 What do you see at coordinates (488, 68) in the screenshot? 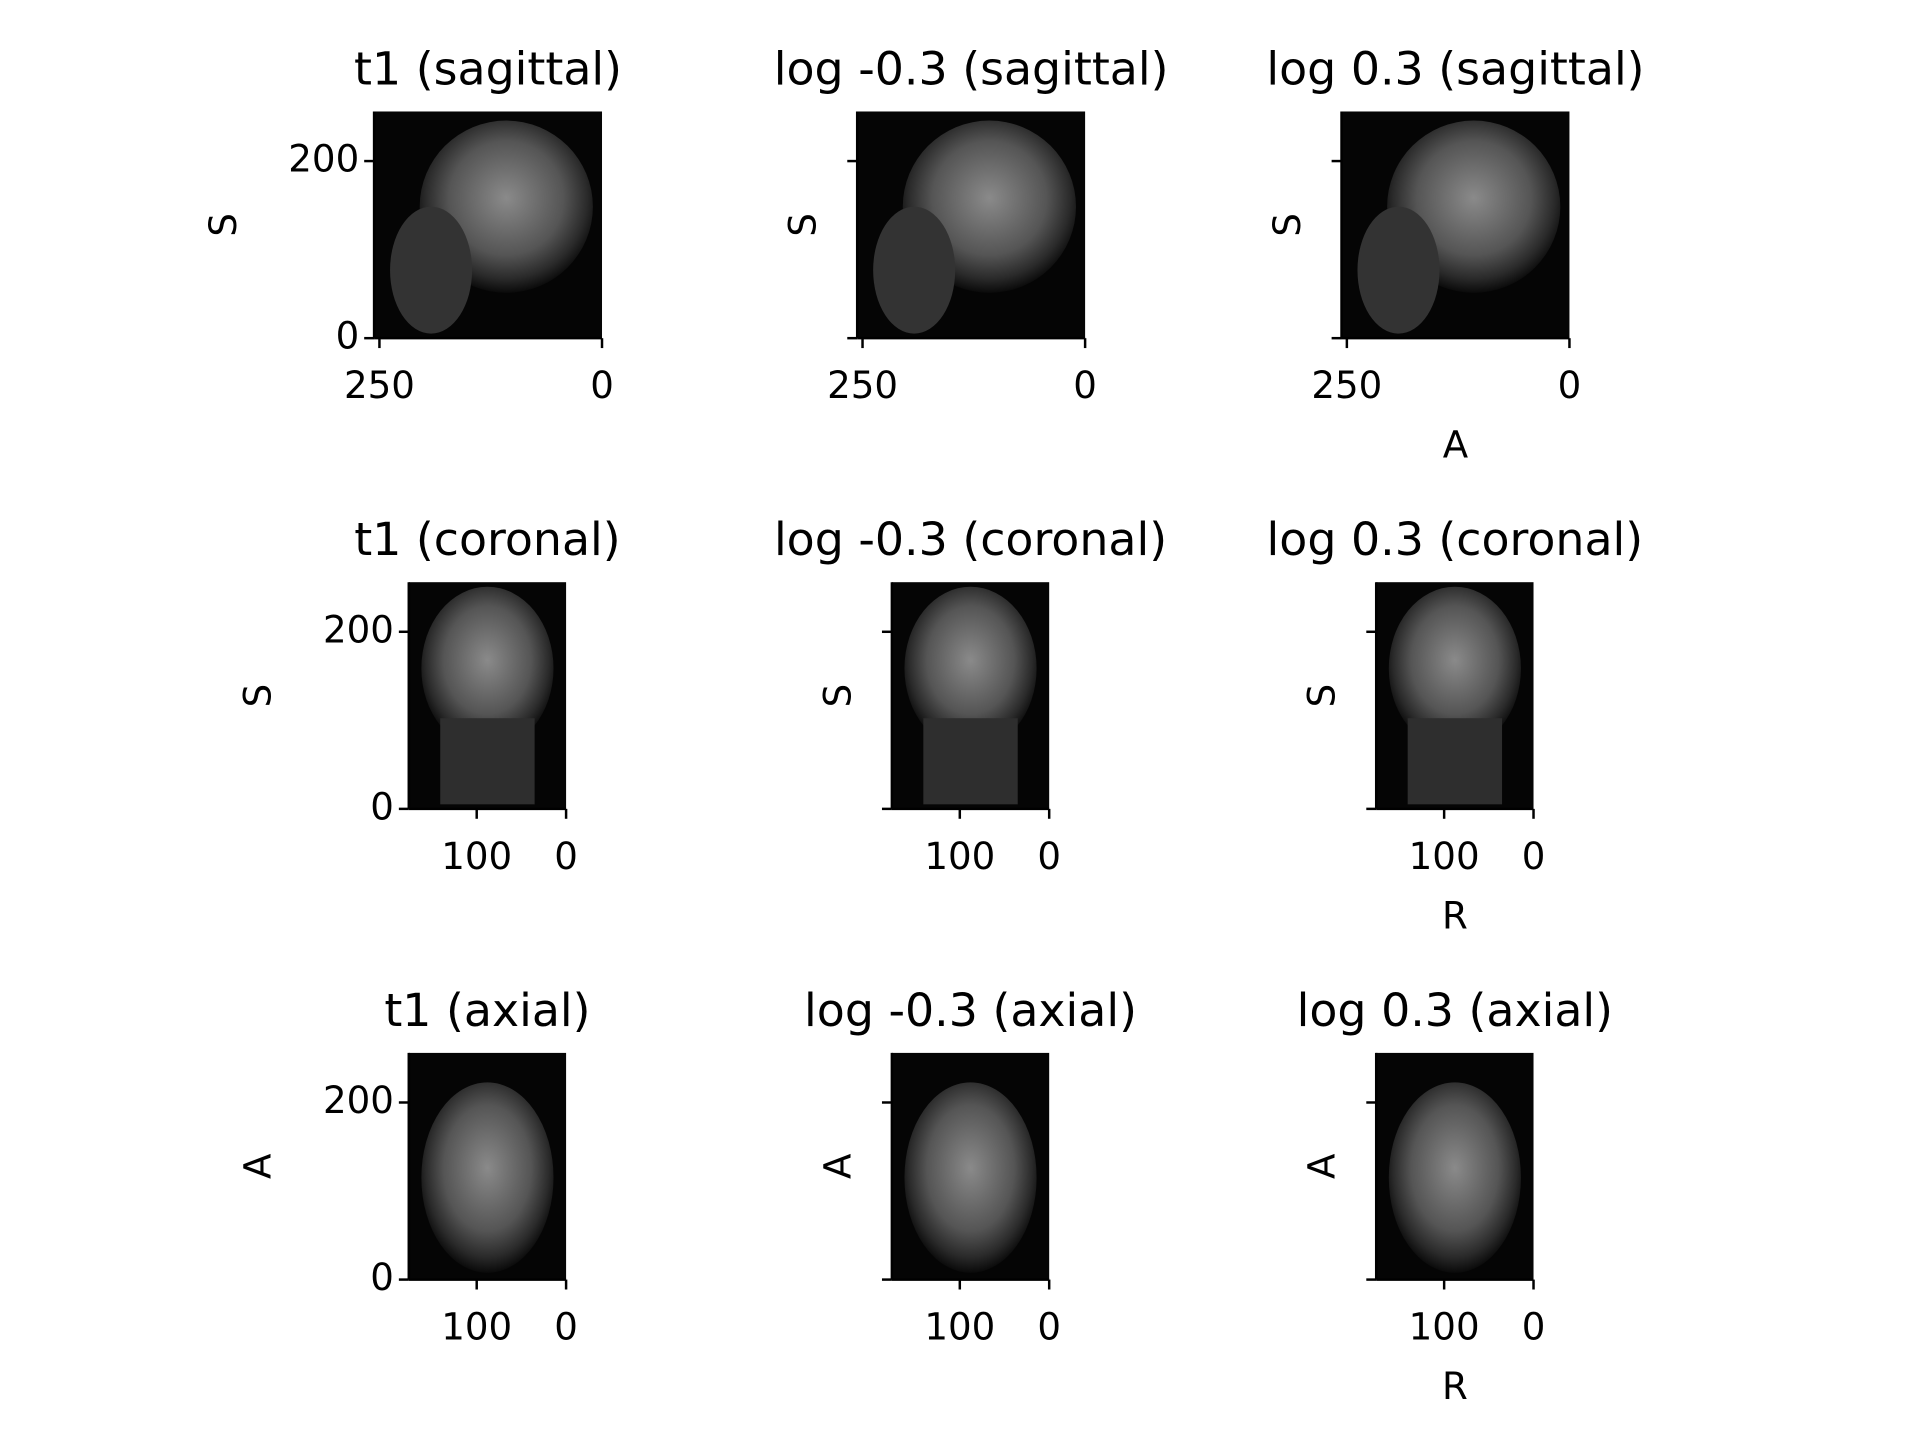
I see `panel-title: t1 (sagittal)` at bounding box center [488, 68].